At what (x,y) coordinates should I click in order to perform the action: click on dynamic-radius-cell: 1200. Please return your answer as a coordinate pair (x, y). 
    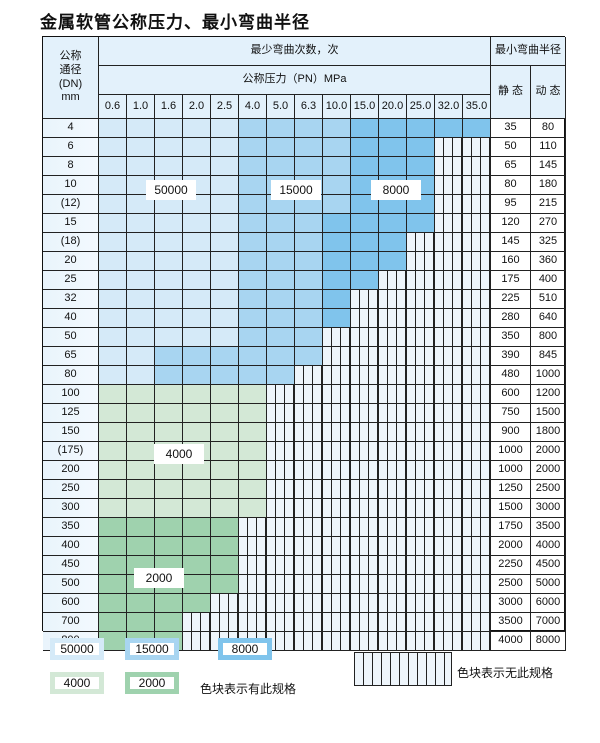
    Looking at the image, I should click on (548, 394).